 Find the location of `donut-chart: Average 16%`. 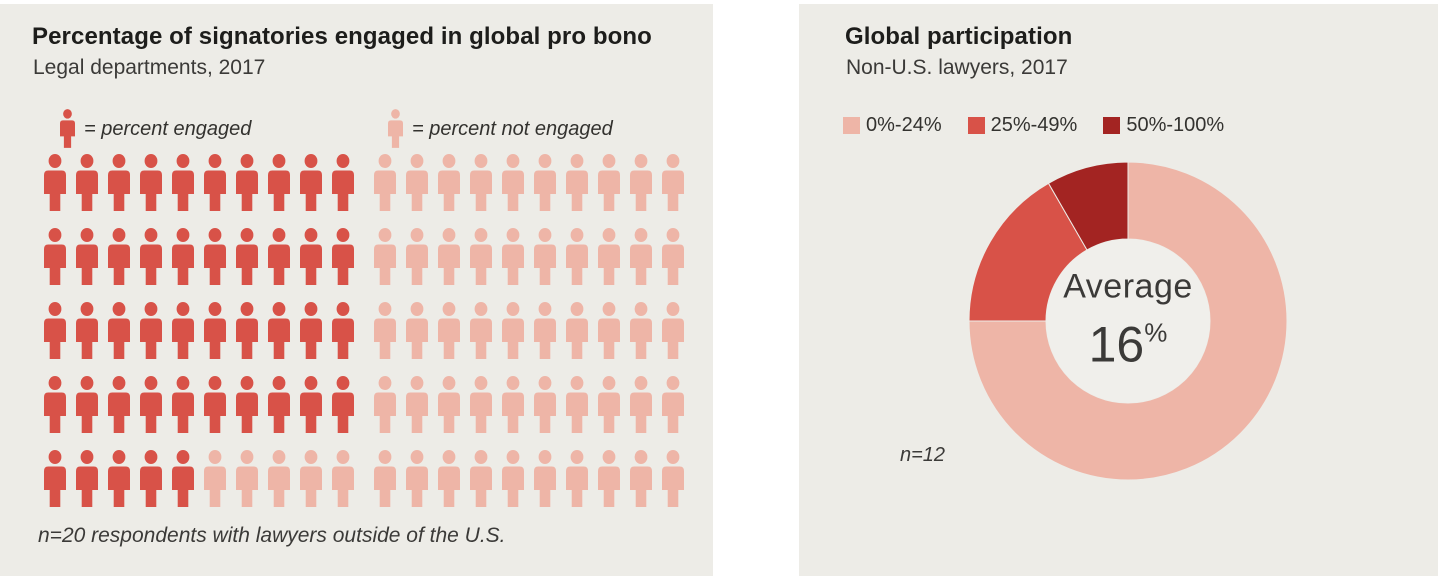

donut-chart: Average 16% is located at coordinates (1128, 321).